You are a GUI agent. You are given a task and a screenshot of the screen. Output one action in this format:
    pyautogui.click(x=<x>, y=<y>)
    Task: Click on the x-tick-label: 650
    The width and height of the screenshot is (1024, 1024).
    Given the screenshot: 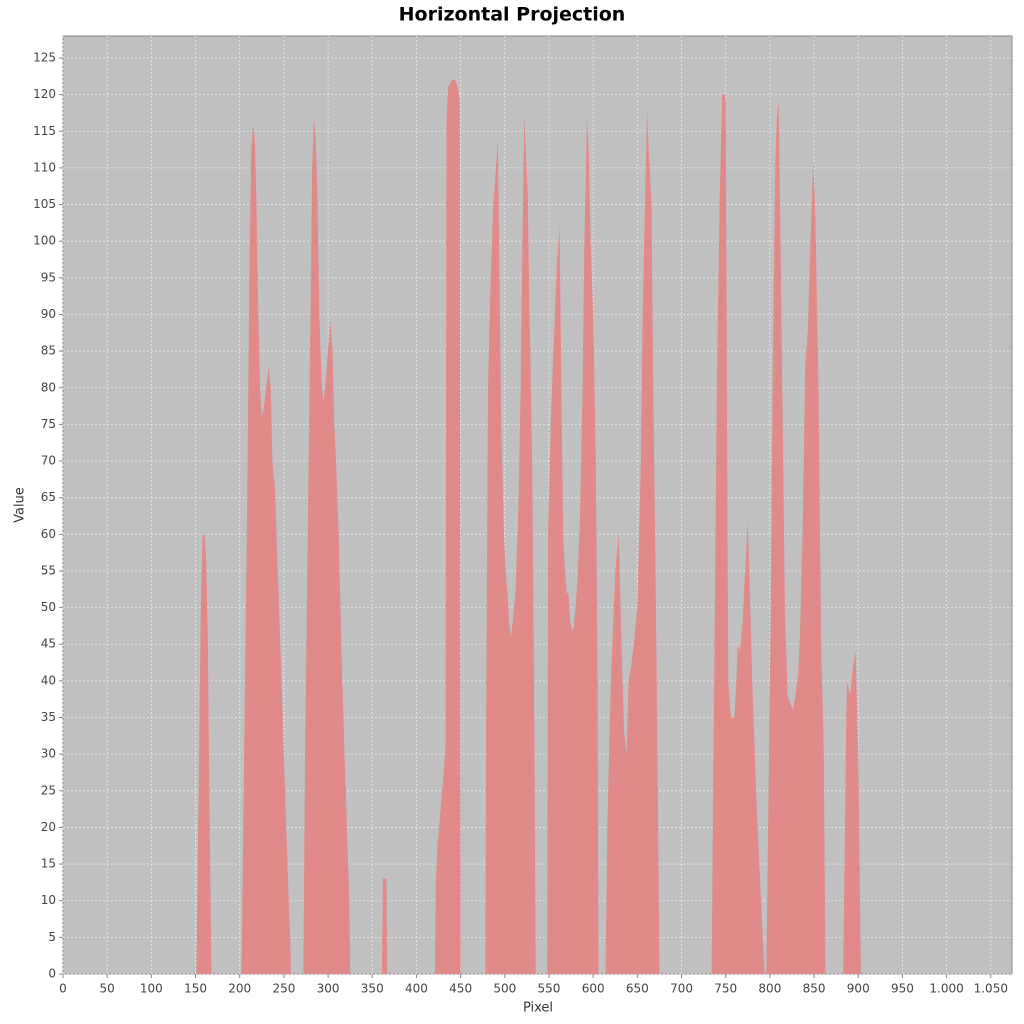 What is the action you would take?
    pyautogui.click(x=637, y=989)
    